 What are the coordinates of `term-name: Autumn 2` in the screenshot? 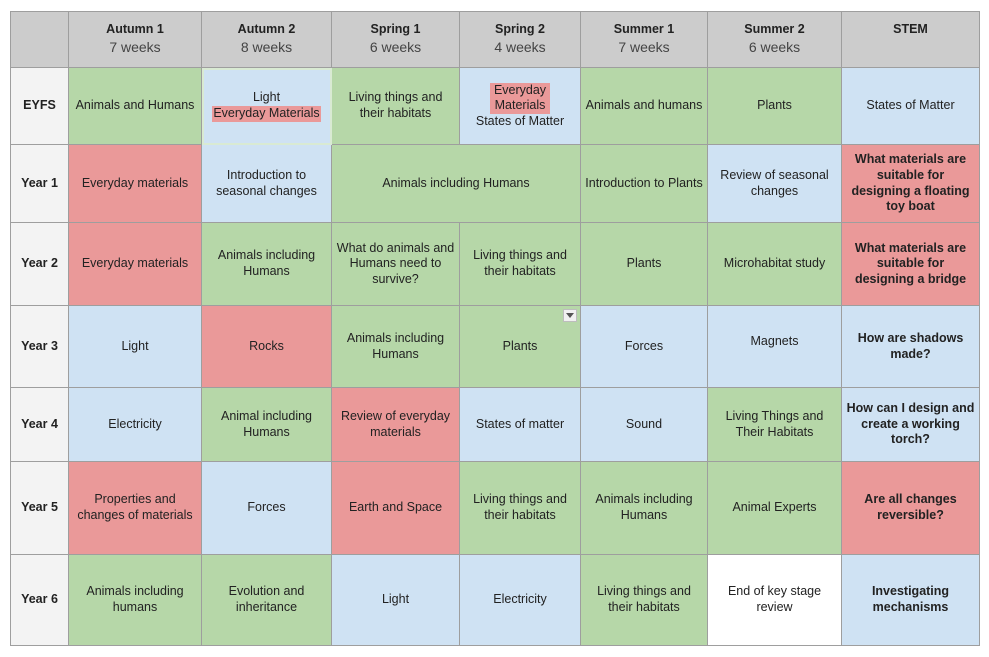 It's located at (266, 29).